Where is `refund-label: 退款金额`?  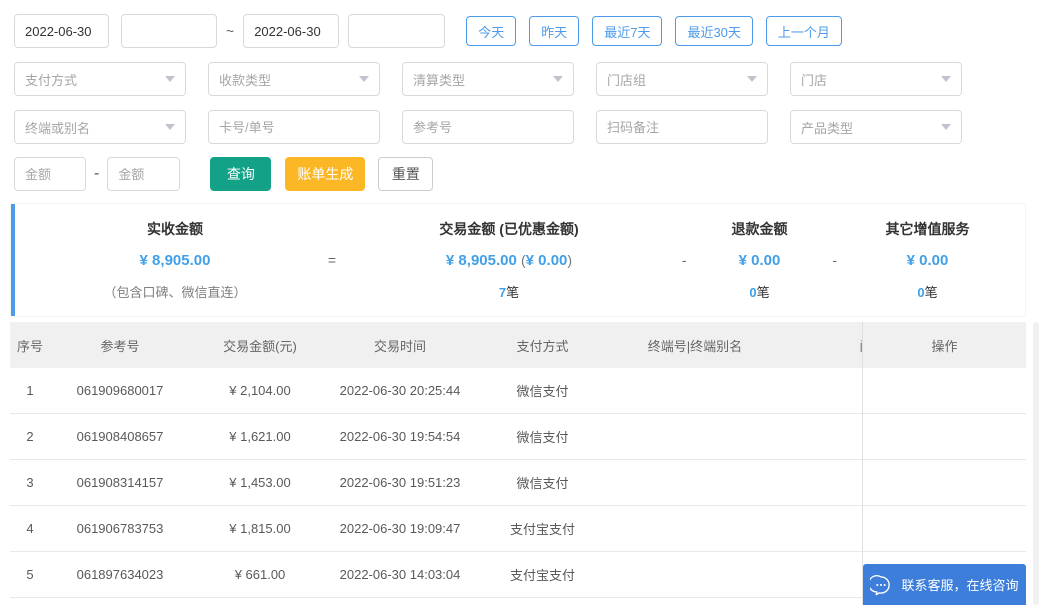 refund-label: 退款金额 is located at coordinates (759, 229).